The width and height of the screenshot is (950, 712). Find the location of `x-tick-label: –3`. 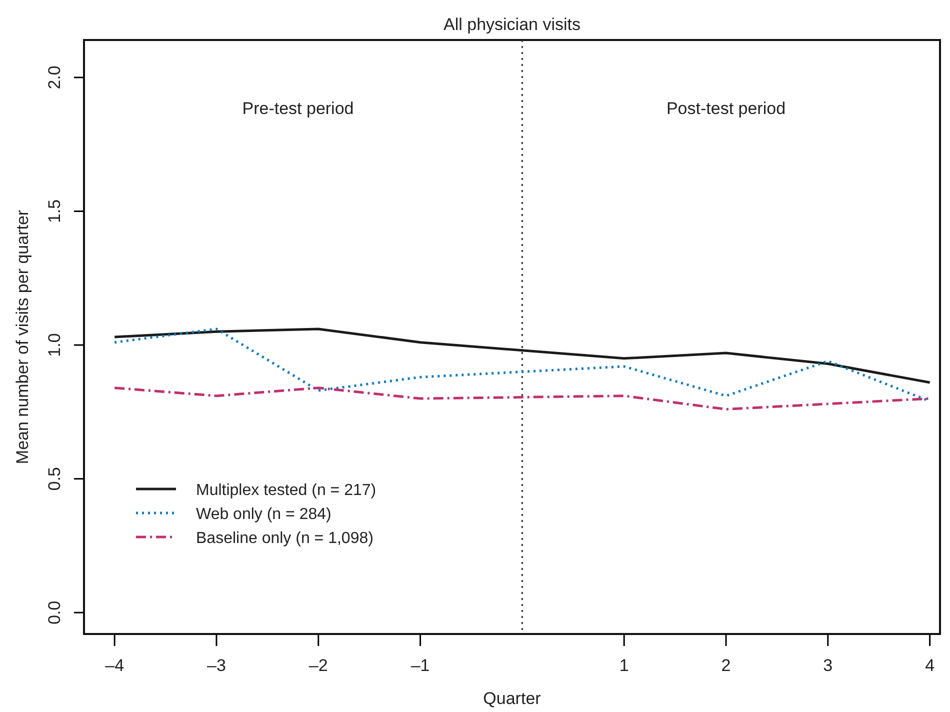

x-tick-label: –3 is located at coordinates (216, 666).